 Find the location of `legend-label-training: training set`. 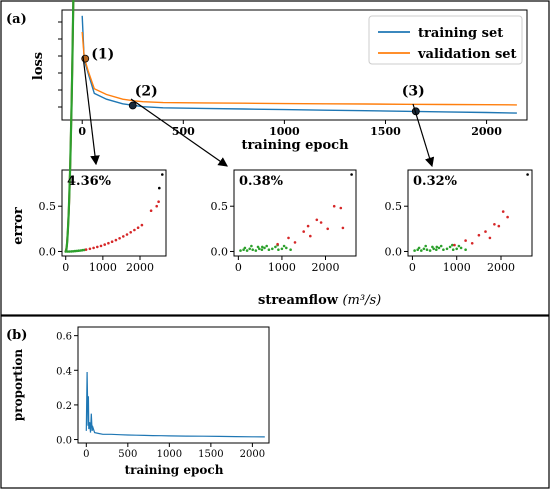

legend-label-training: training set is located at coordinates (460, 33).